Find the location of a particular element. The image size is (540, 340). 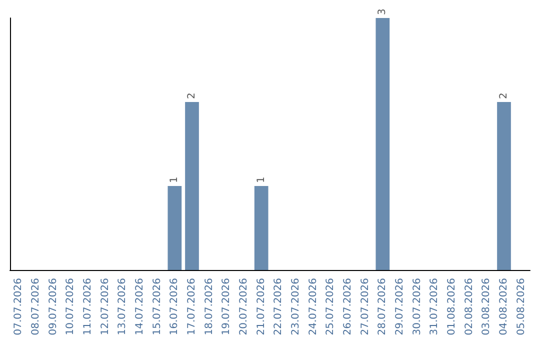

x-tick-label: 29.07.2026 is located at coordinates (400, 307).